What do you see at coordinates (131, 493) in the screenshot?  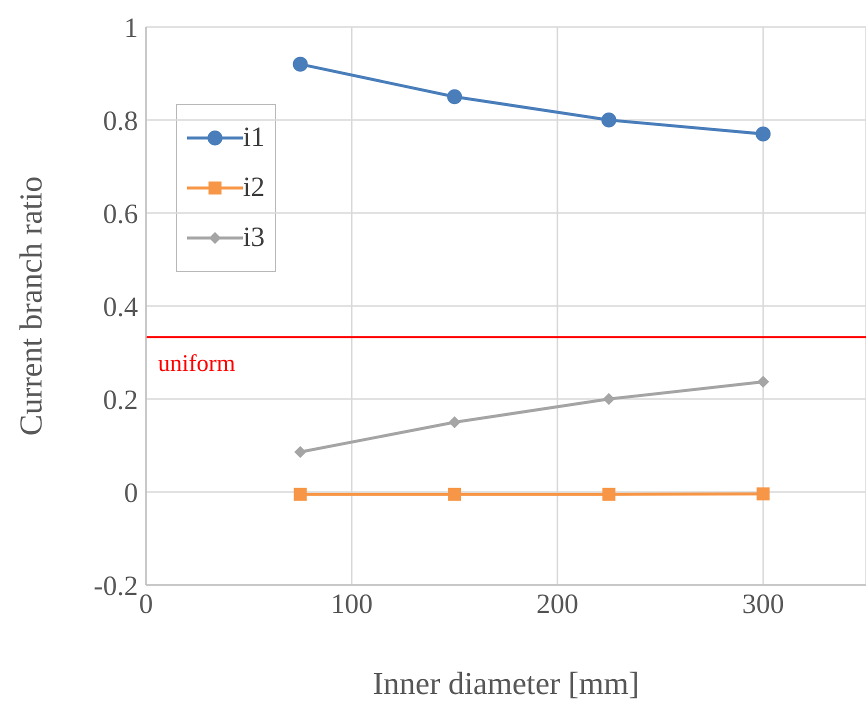 I see `y-tick-label: 0` at bounding box center [131, 493].